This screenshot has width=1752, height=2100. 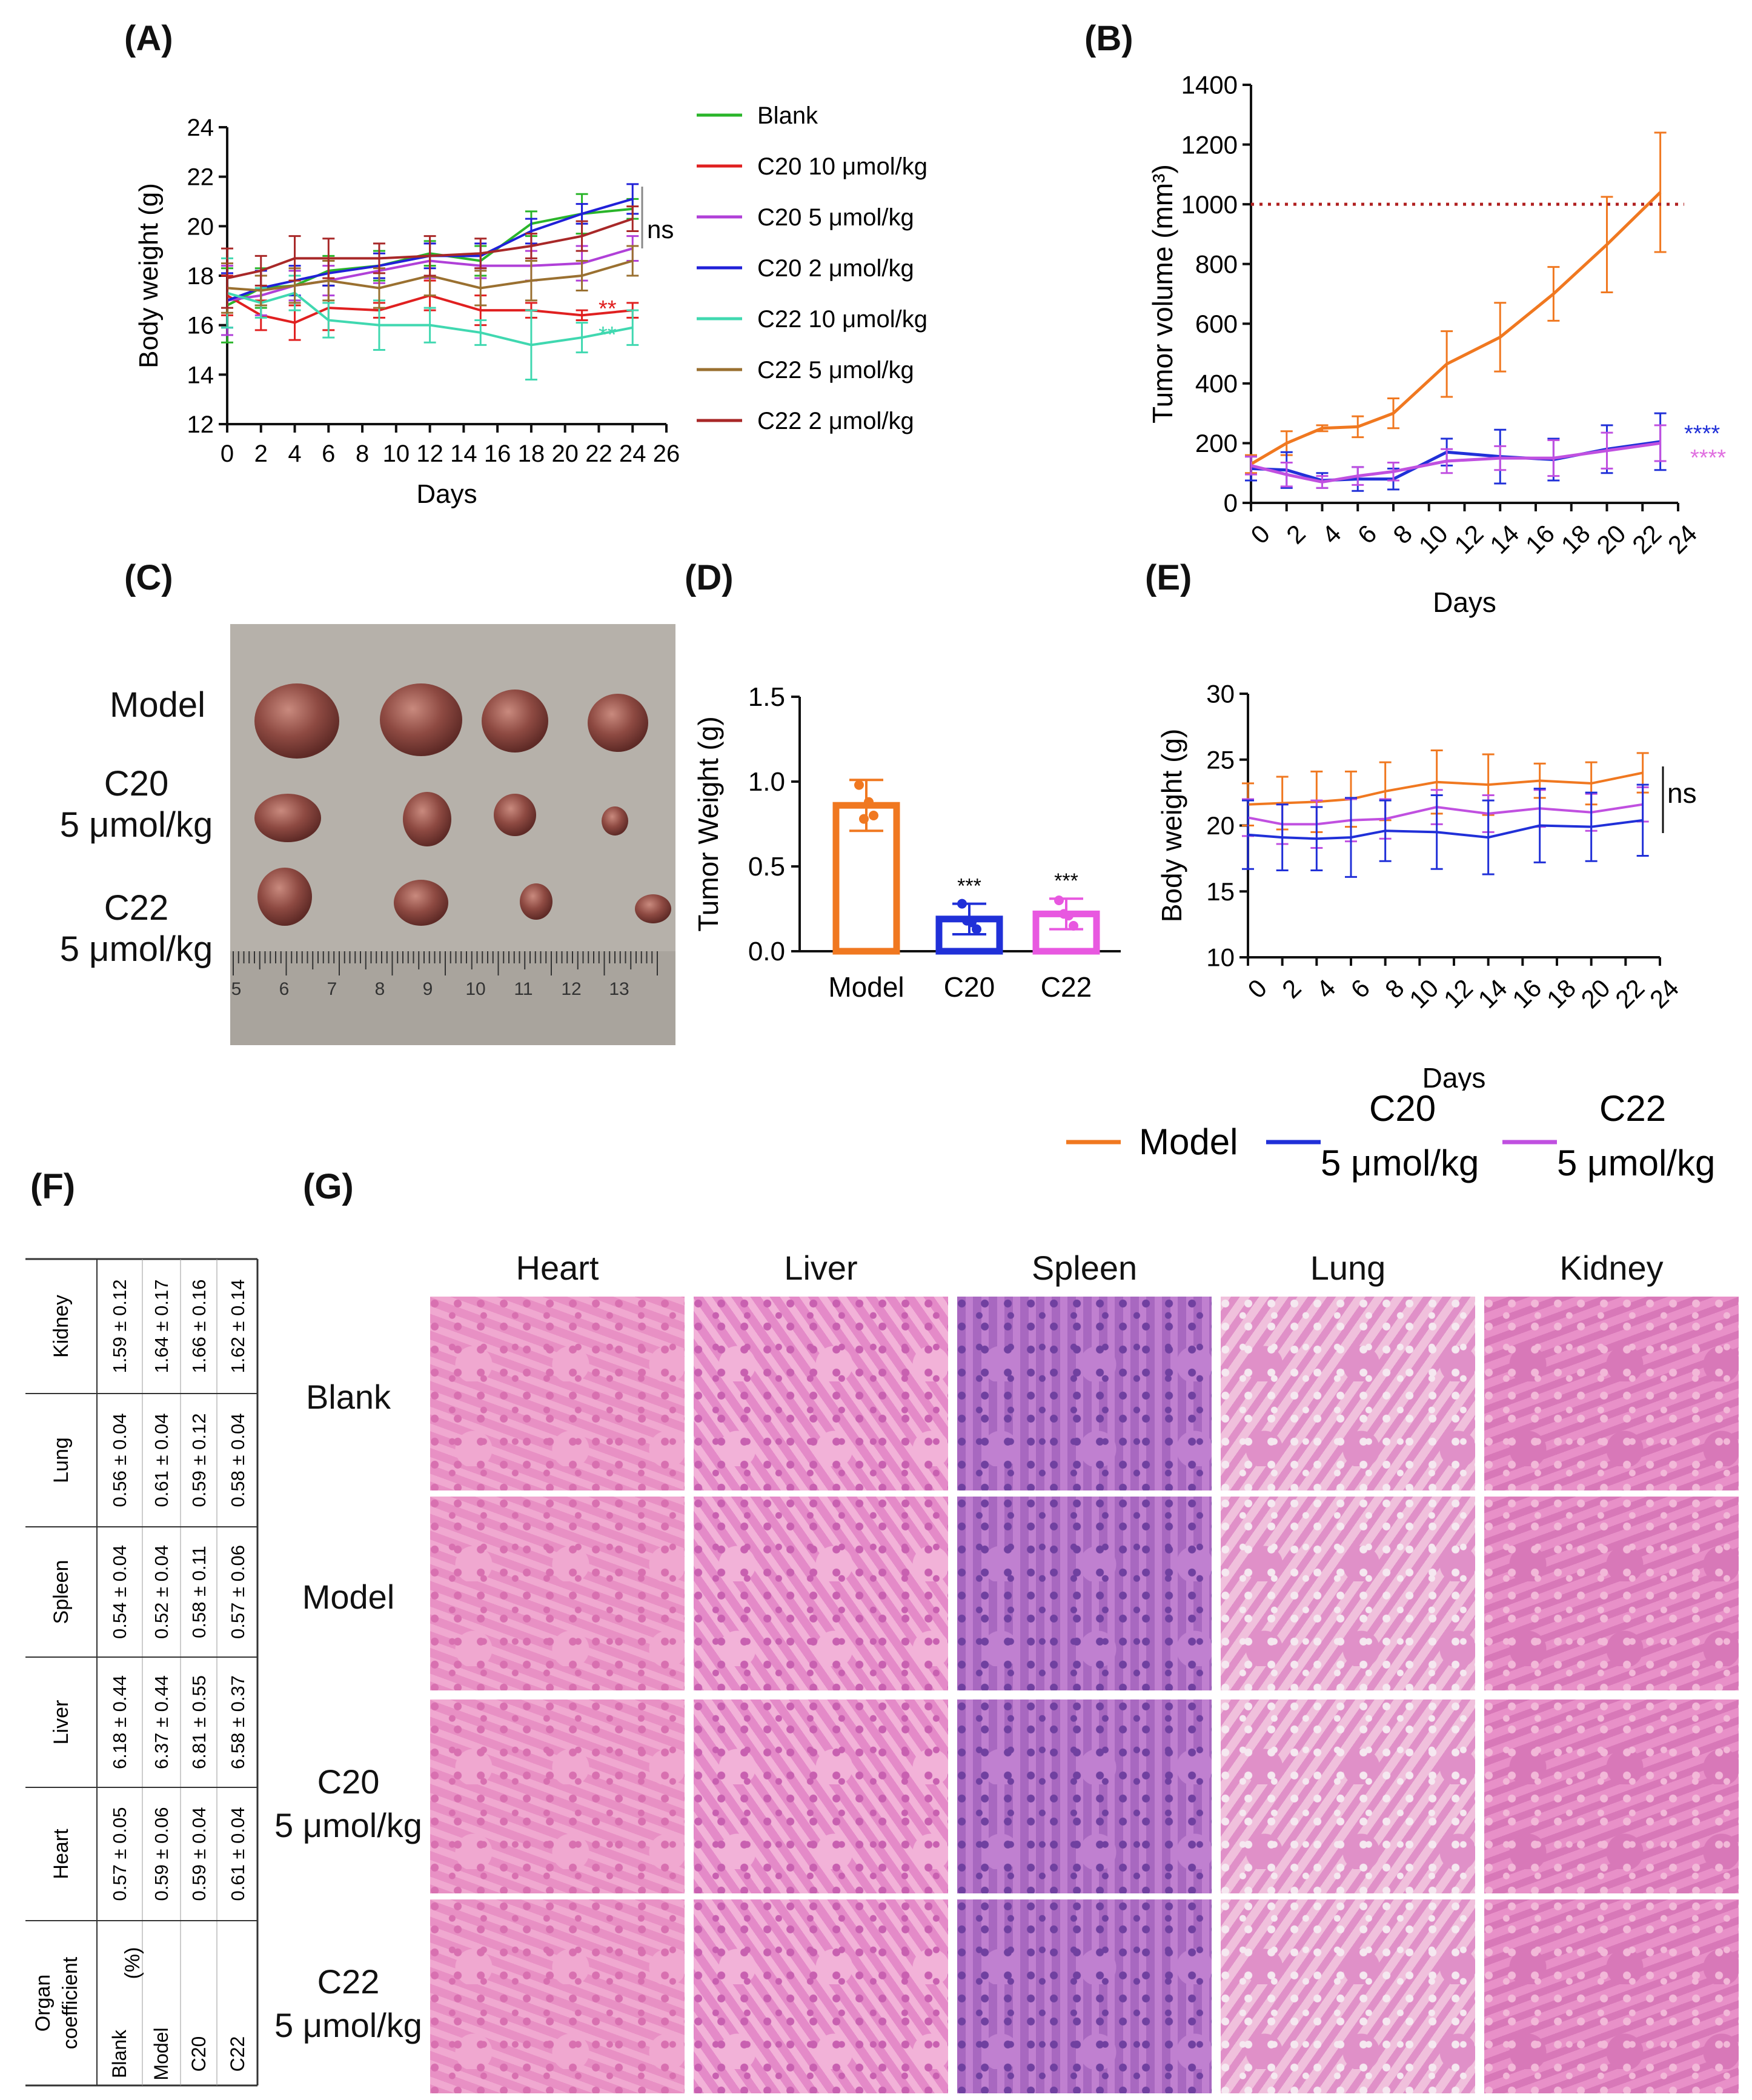 I want to click on table-organ-label: Lung, so click(x=61, y=1460).